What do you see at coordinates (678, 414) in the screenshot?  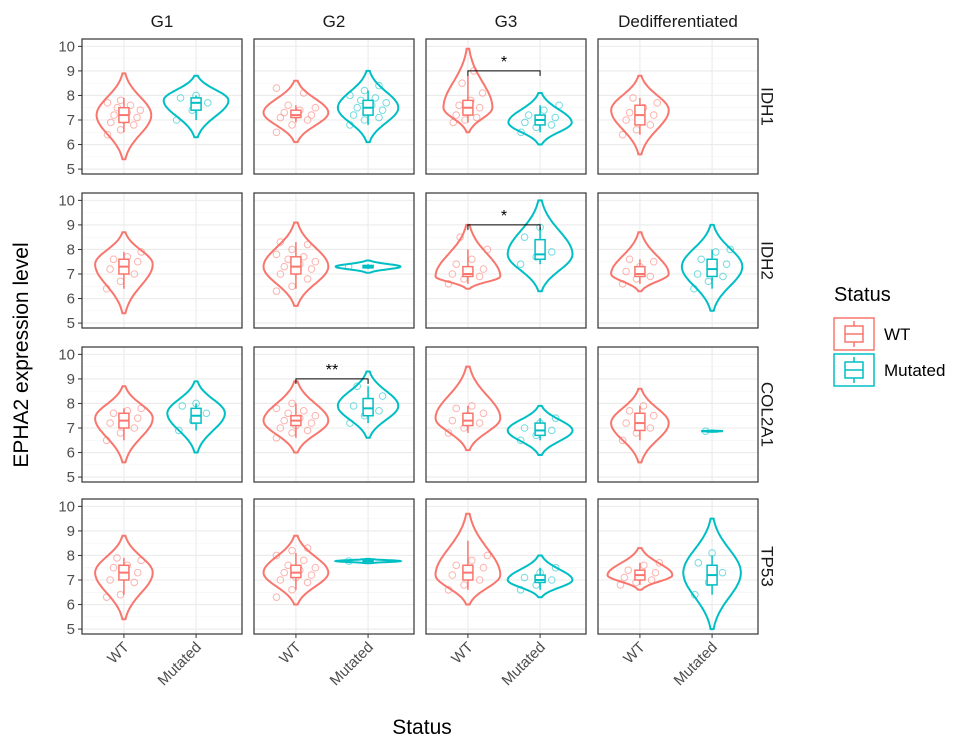 I see `panel-col2a1-dedifferentiated` at bounding box center [678, 414].